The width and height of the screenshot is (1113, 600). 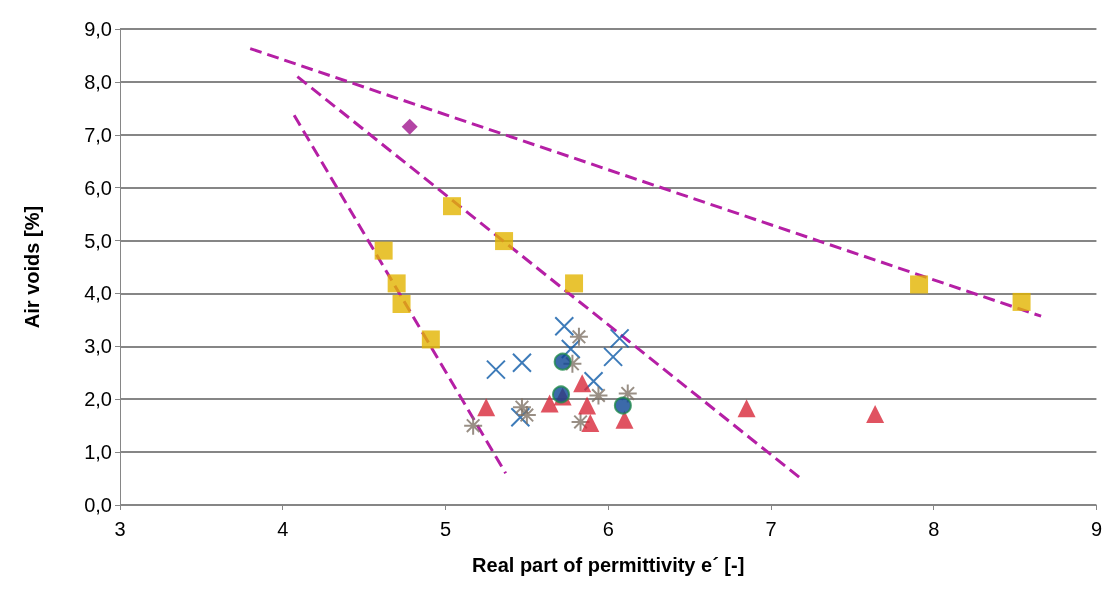 What do you see at coordinates (98, 187) in the screenshot?
I see `y-tick-label: 6,0` at bounding box center [98, 187].